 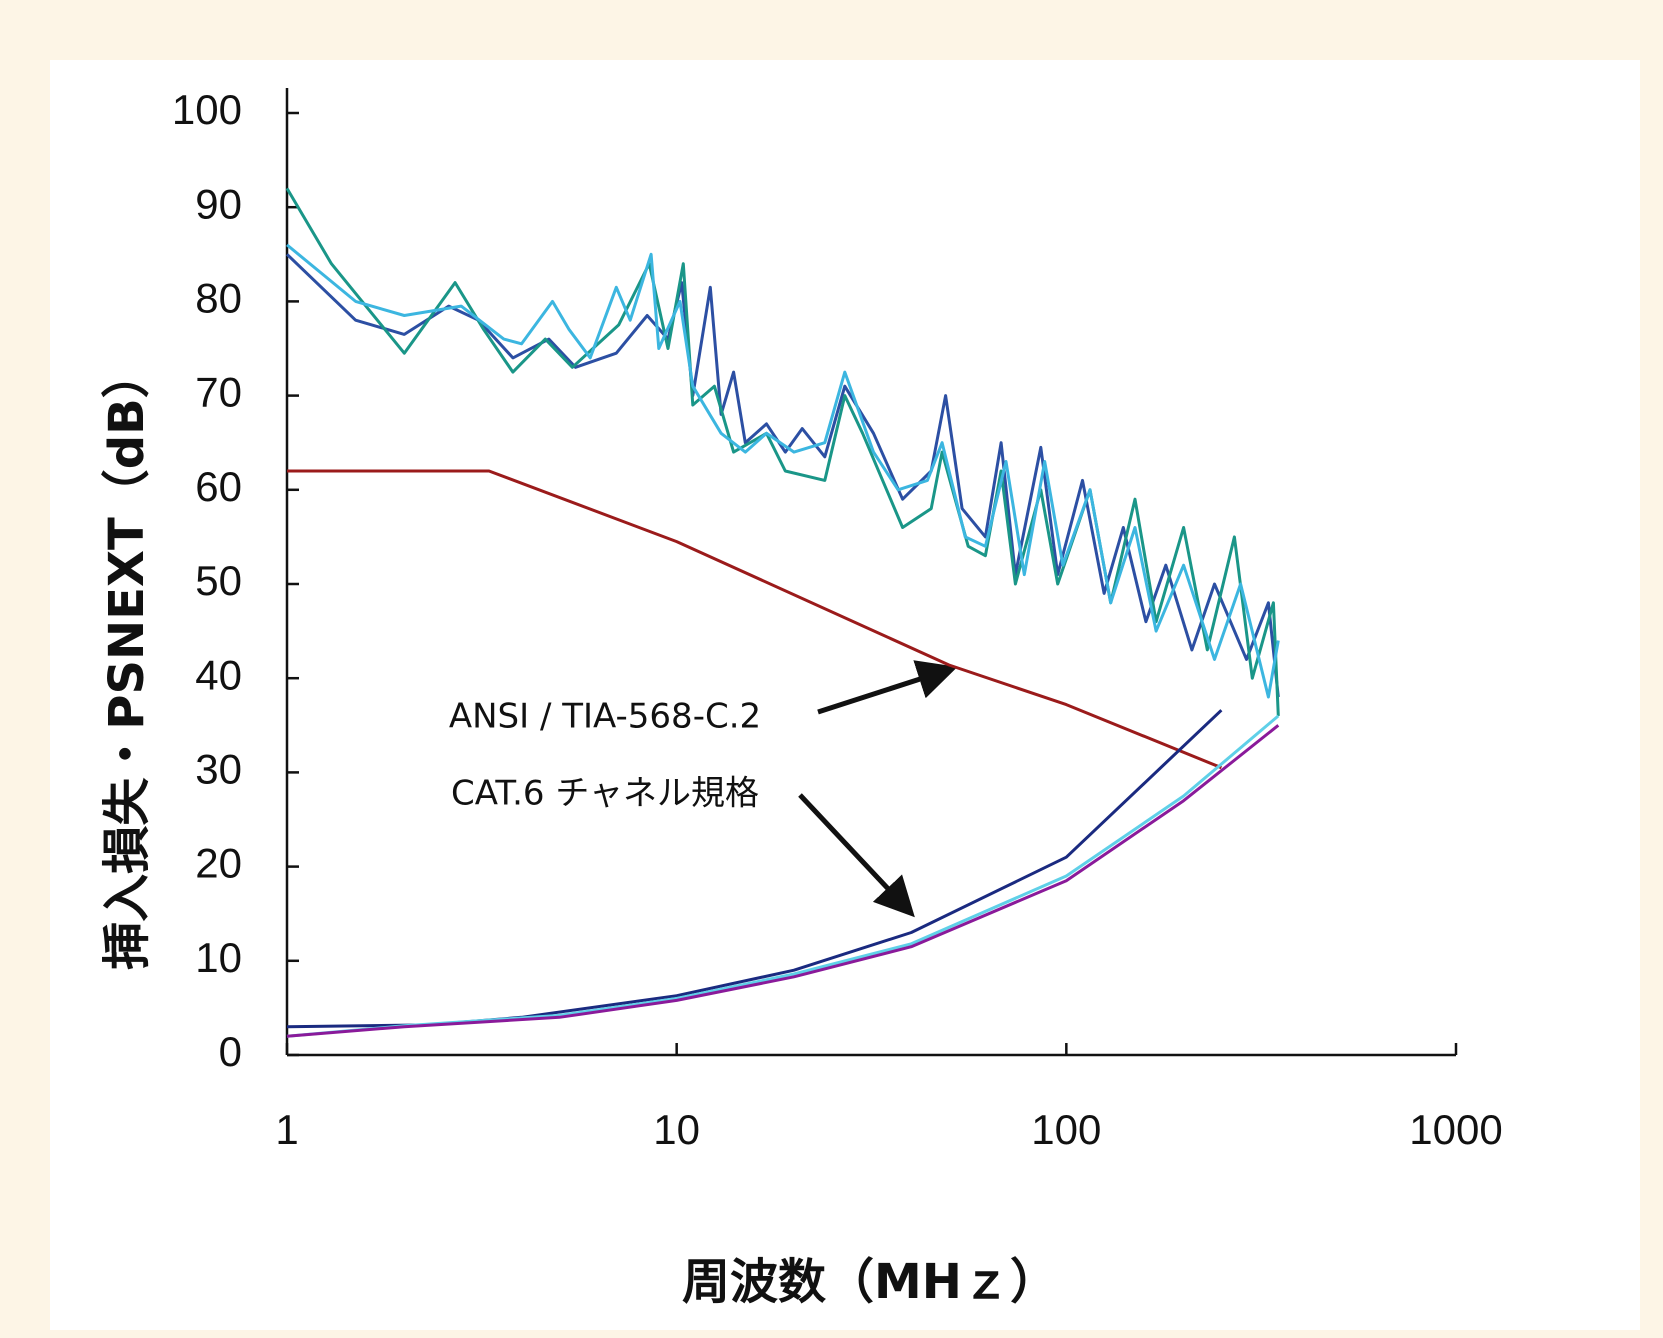 What do you see at coordinates (218, 957) in the screenshot?
I see `y-tick-label: 10` at bounding box center [218, 957].